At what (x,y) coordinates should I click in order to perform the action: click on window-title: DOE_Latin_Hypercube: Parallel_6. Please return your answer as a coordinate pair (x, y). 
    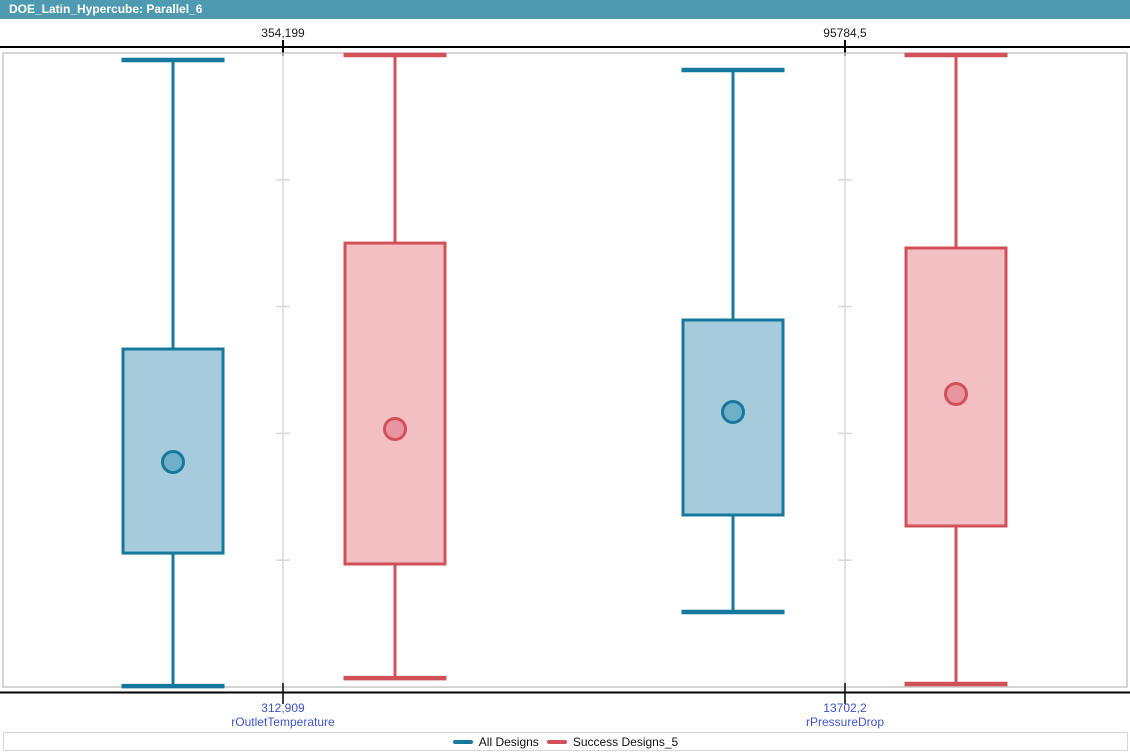
    Looking at the image, I should click on (106, 9).